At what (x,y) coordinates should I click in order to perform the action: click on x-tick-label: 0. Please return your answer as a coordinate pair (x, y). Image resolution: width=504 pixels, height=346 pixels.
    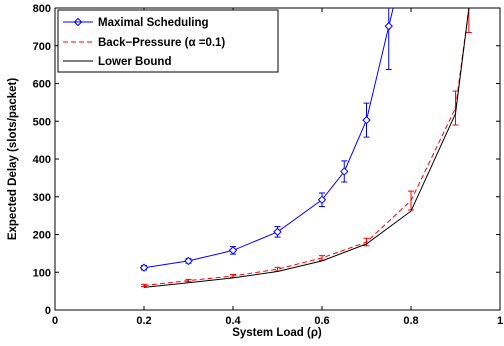
    Looking at the image, I should click on (55, 321).